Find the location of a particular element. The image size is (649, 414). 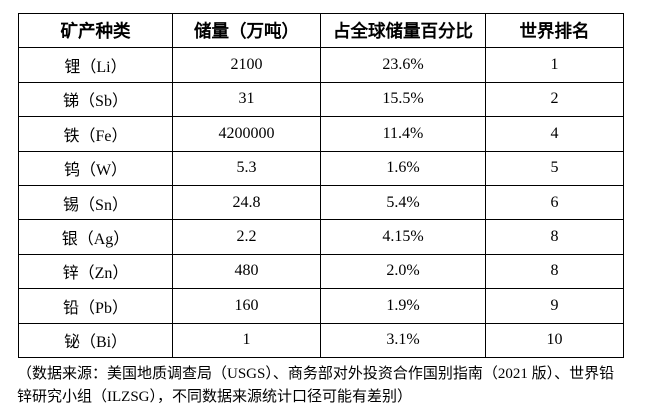

cell-mineral: 锌（Zn） is located at coordinates (95, 271).